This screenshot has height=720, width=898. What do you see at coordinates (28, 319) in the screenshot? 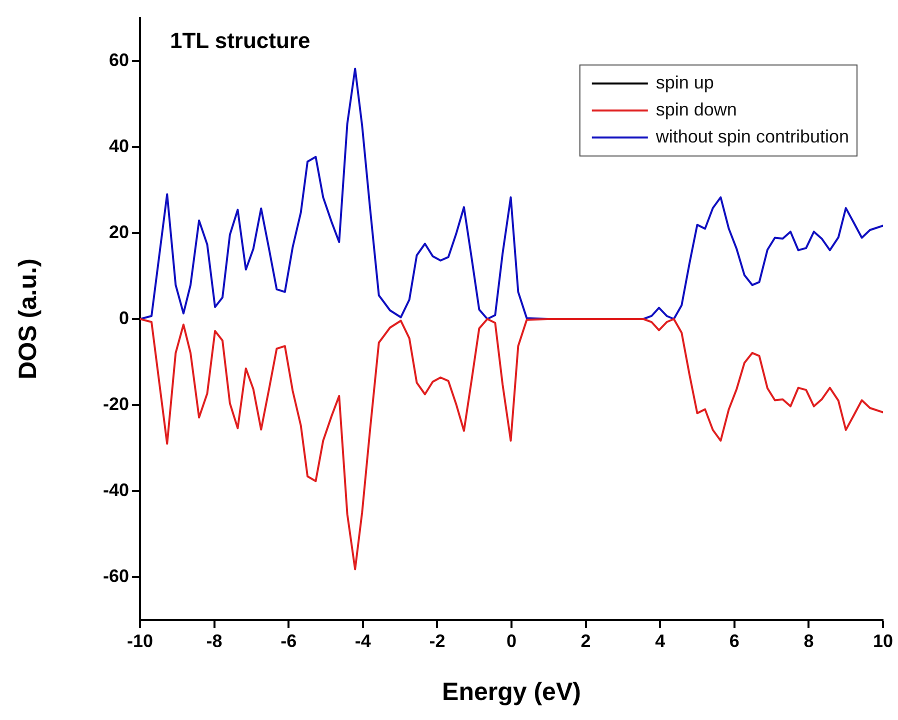
I see `y-axis-title: DOS (a.u.)` at bounding box center [28, 319].